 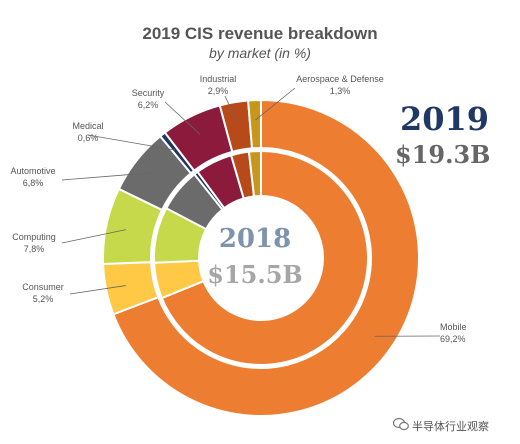 I want to click on wechat-icon, so click(x=401, y=424).